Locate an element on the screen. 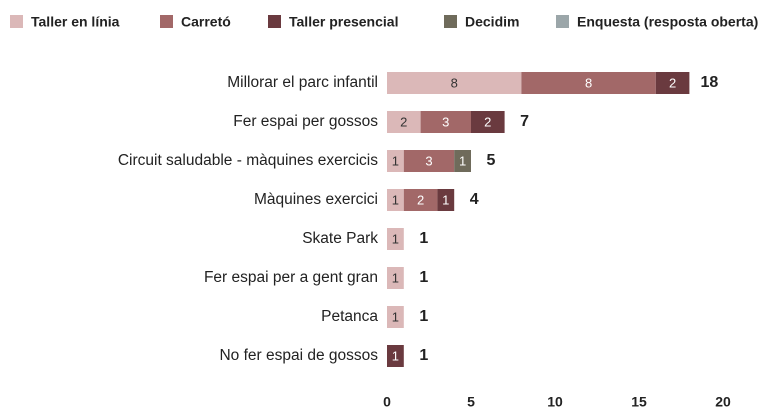 The image size is (783, 413). total-label: 18 is located at coordinates (710, 82).